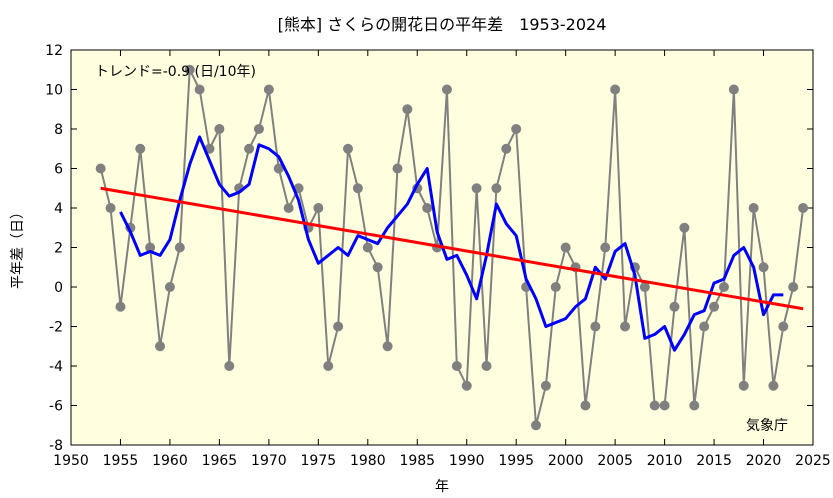  What do you see at coordinates (170, 461) in the screenshot?
I see `x-tick-label: 1960` at bounding box center [170, 461].